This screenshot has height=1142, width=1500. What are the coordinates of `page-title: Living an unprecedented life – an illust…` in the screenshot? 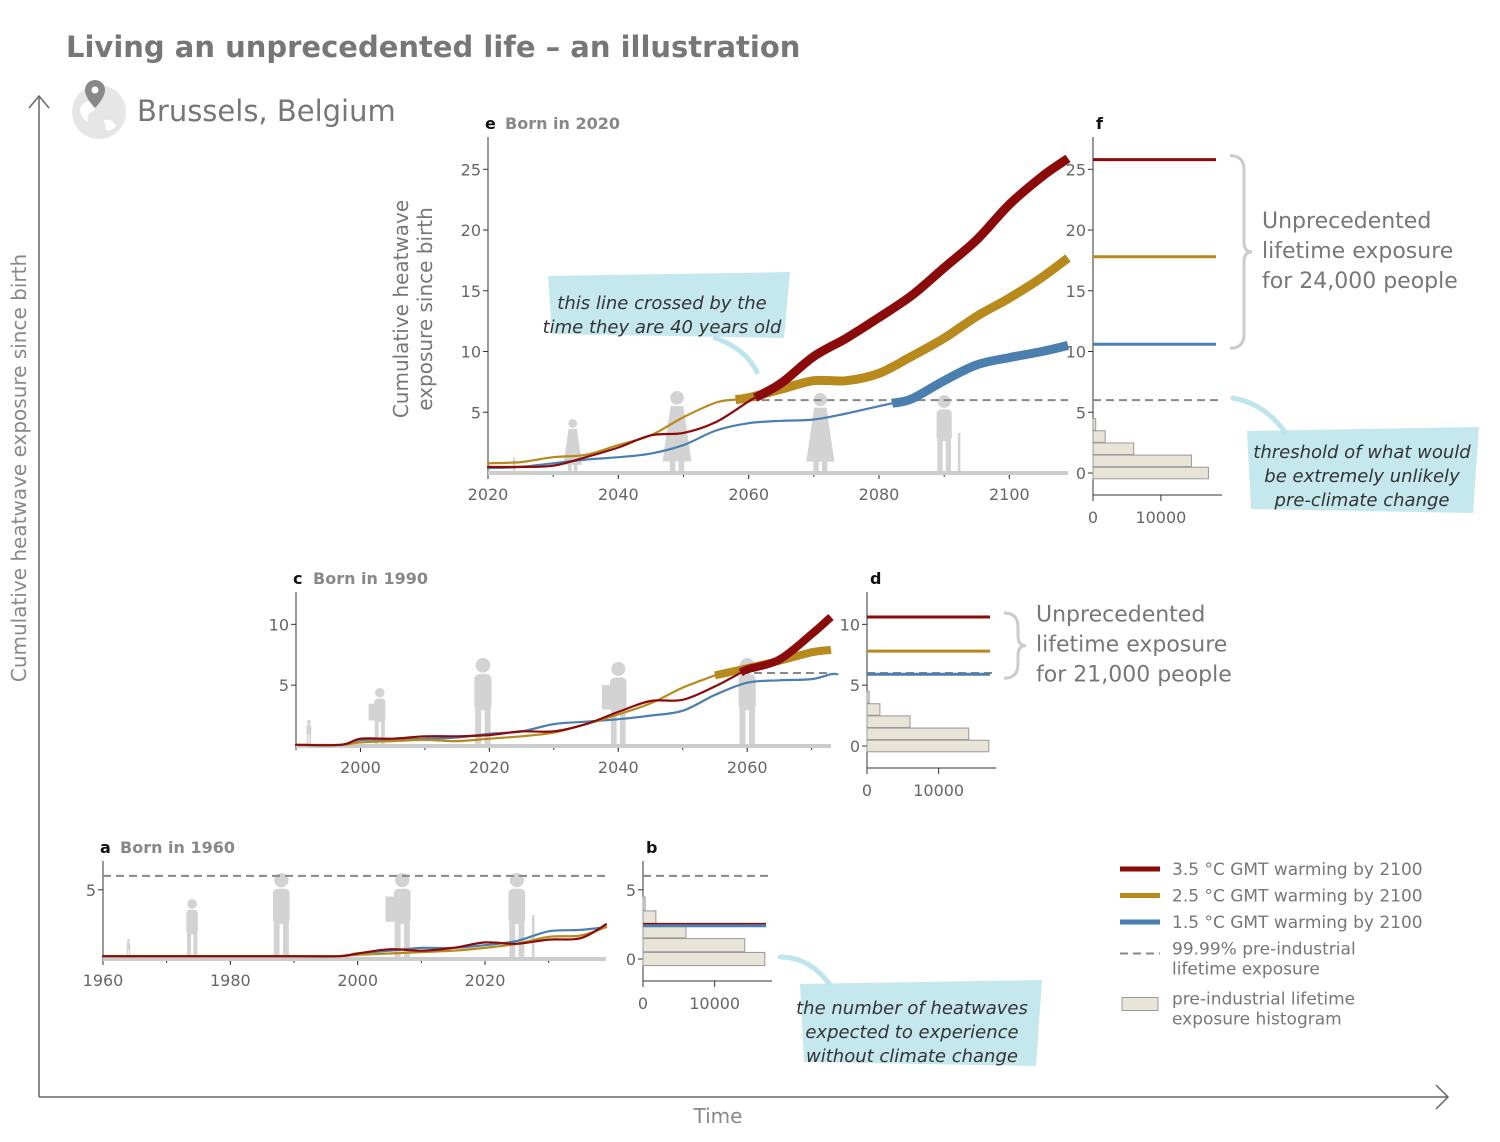 It's located at (433, 47).